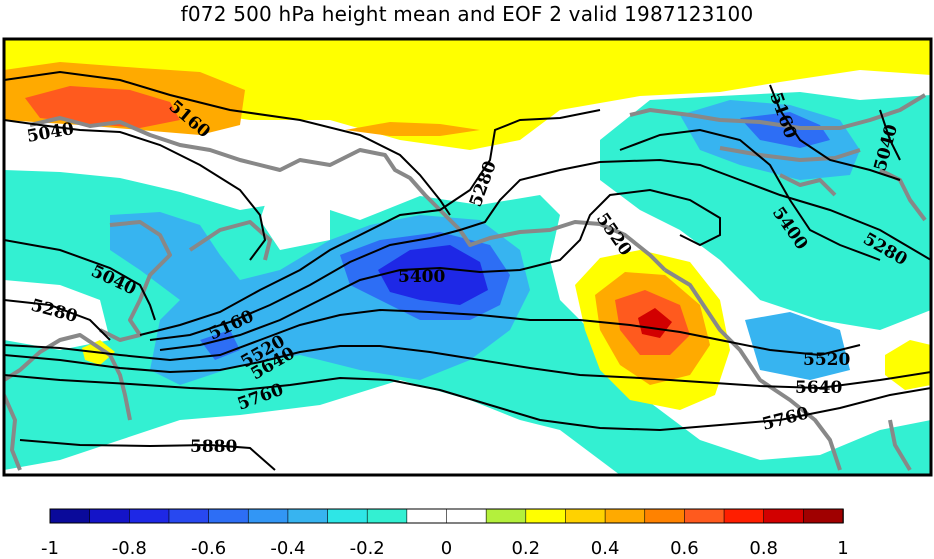 This screenshot has width=934, height=559. What do you see at coordinates (605, 548) in the screenshot?
I see `colorbar-tick-label: 0.4` at bounding box center [605, 548].